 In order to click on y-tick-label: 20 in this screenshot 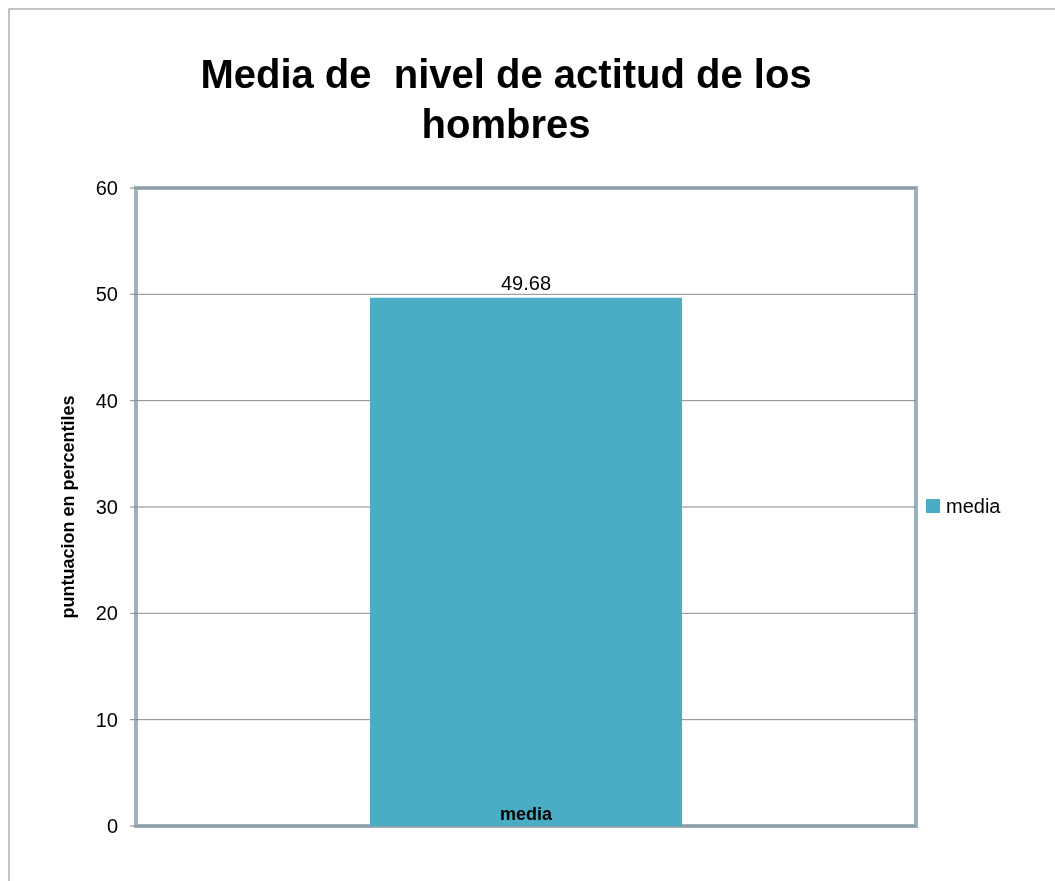, I will do `click(106, 613)`.